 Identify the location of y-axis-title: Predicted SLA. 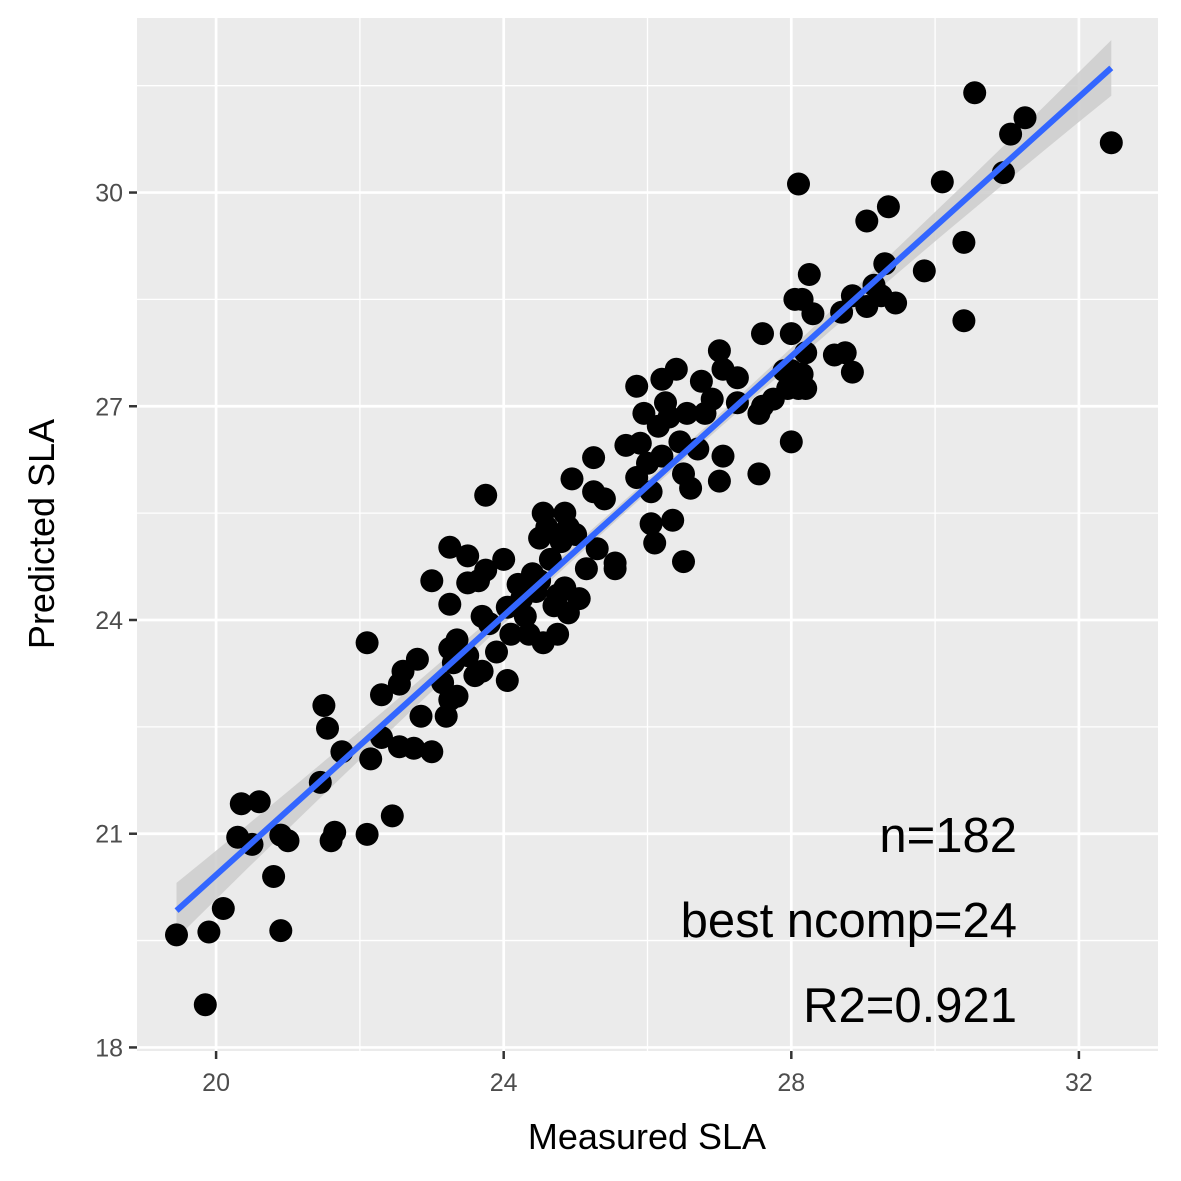
(41, 534).